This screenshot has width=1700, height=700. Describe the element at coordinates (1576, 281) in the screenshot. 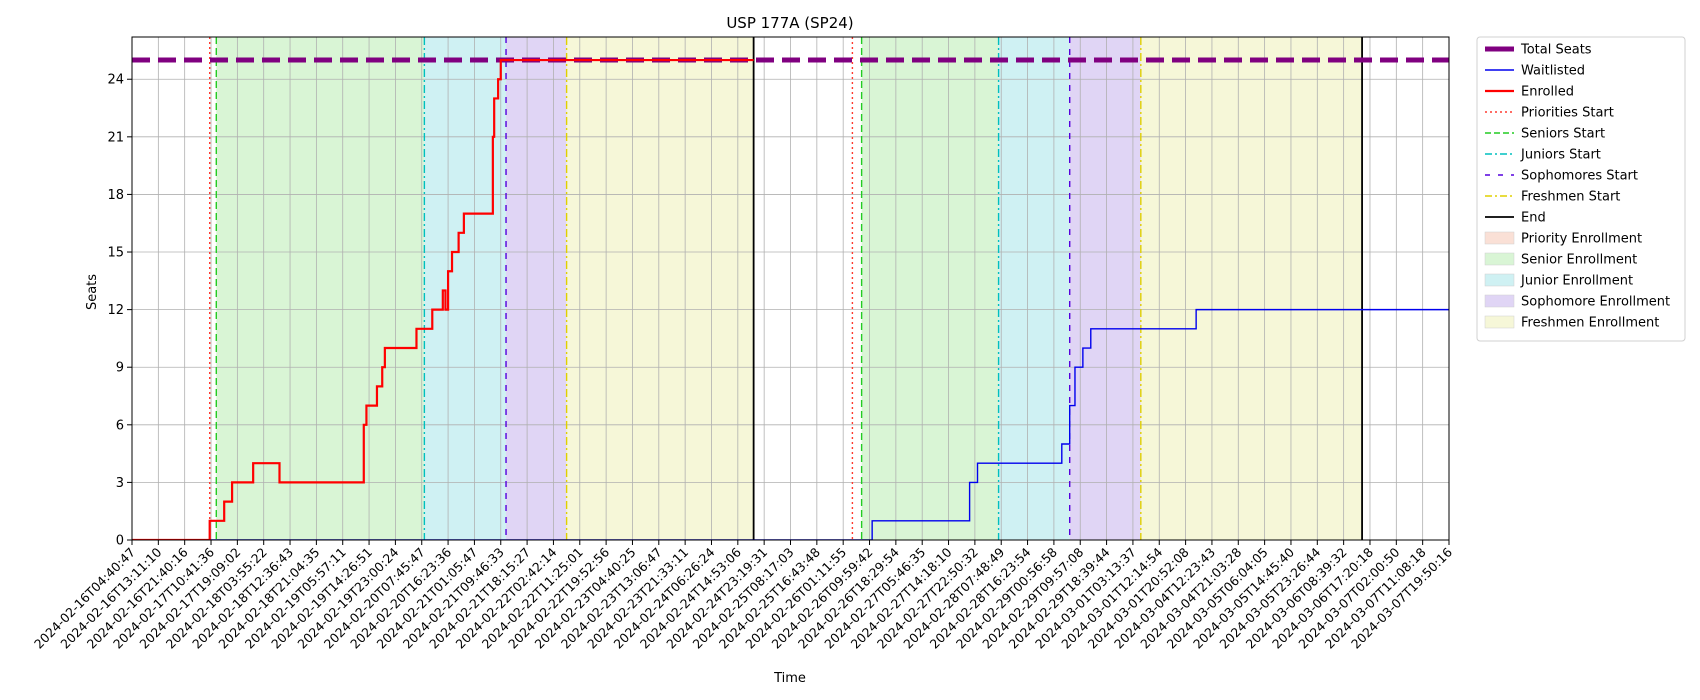

I see `junior-enrollment-legend-entry: Junior Enrollment` at that location.